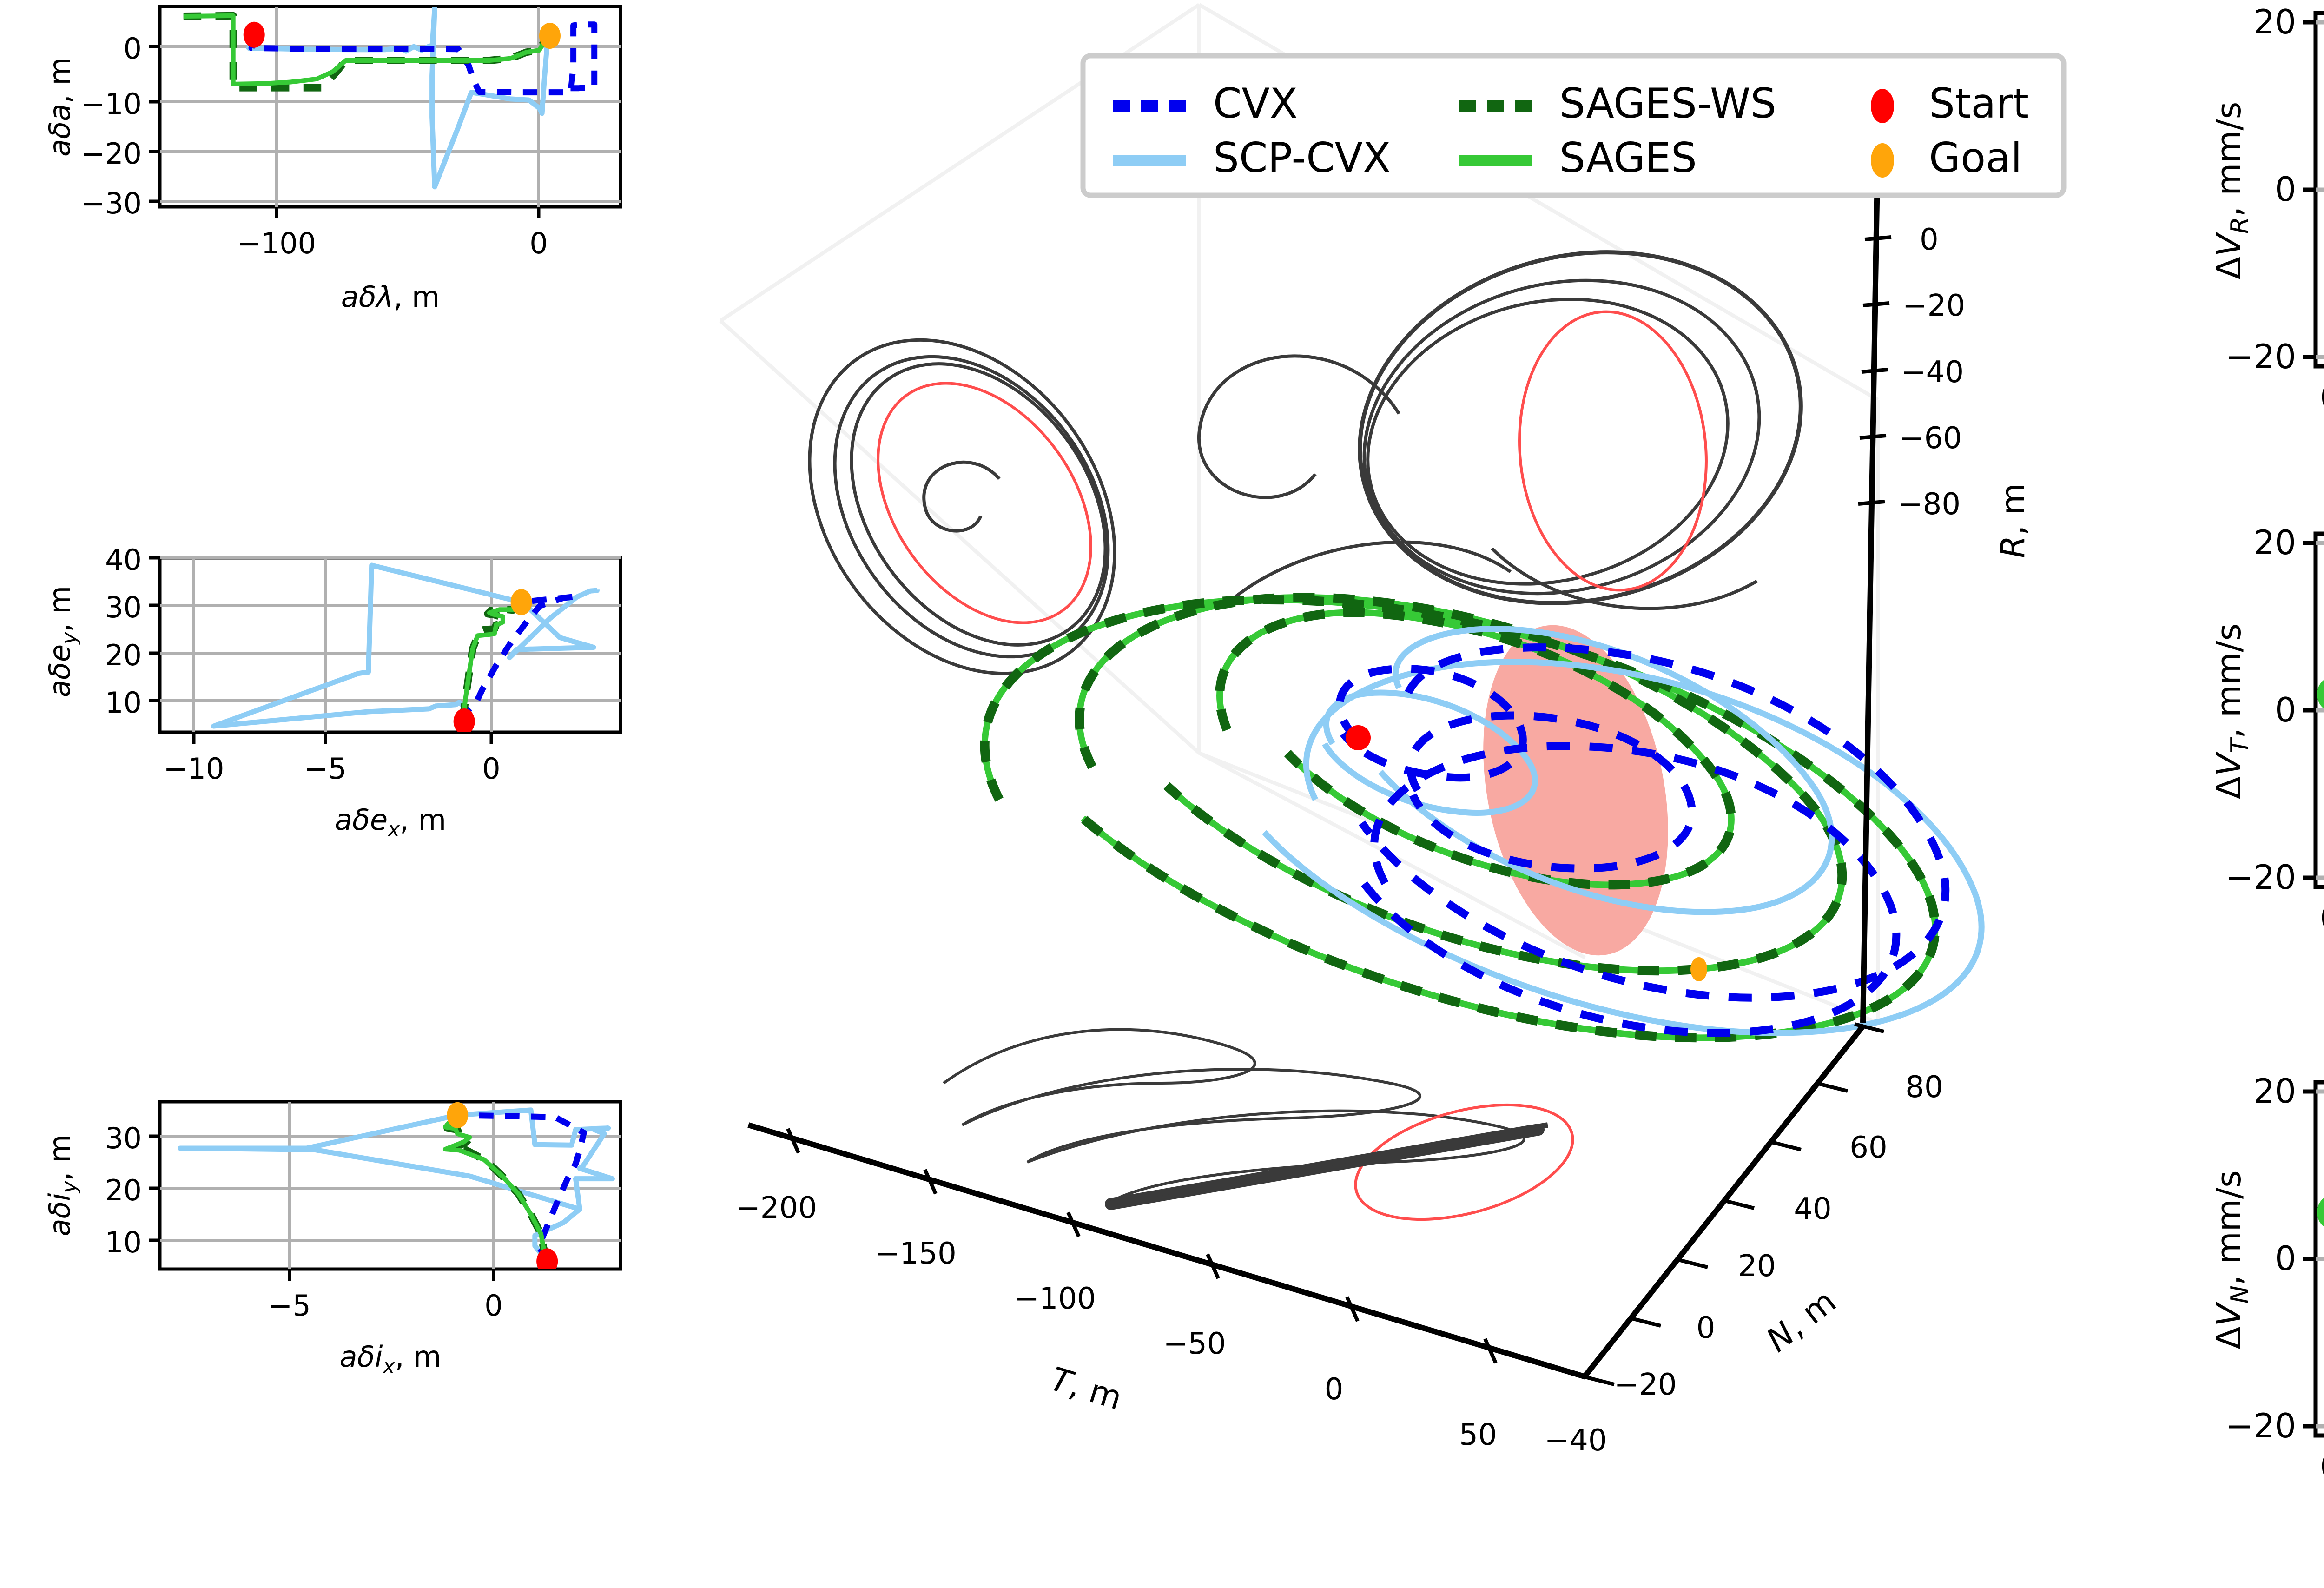 The image size is (2324, 1588). Describe the element at coordinates (2274, 730) in the screenshot. I see `ticklabels-dv-t: 20 0 −20 0 1 2 3 4 5` at that location.